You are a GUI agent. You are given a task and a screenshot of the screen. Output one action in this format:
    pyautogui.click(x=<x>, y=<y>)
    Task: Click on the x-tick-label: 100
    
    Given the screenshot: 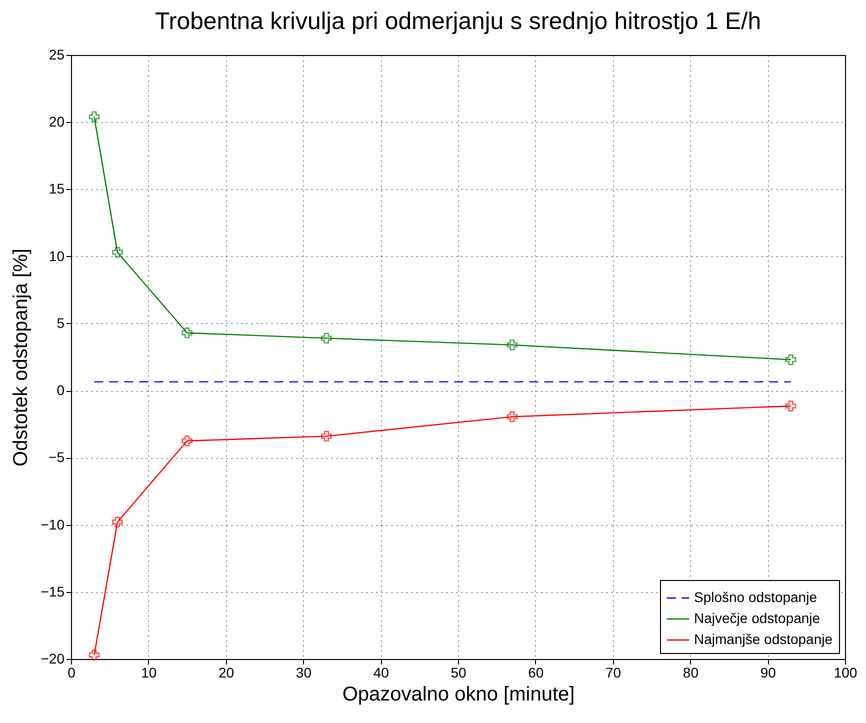 What is the action you would take?
    pyautogui.click(x=846, y=672)
    